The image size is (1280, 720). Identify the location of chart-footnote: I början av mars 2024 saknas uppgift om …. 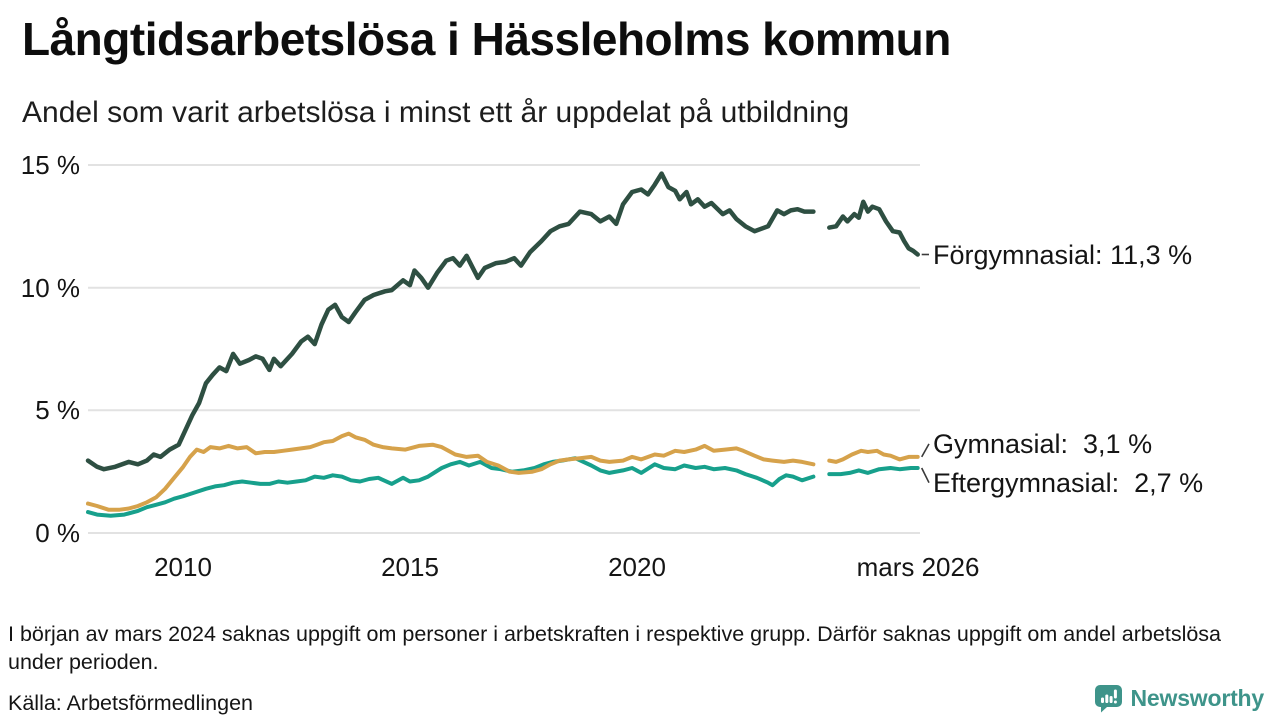
(615, 648).